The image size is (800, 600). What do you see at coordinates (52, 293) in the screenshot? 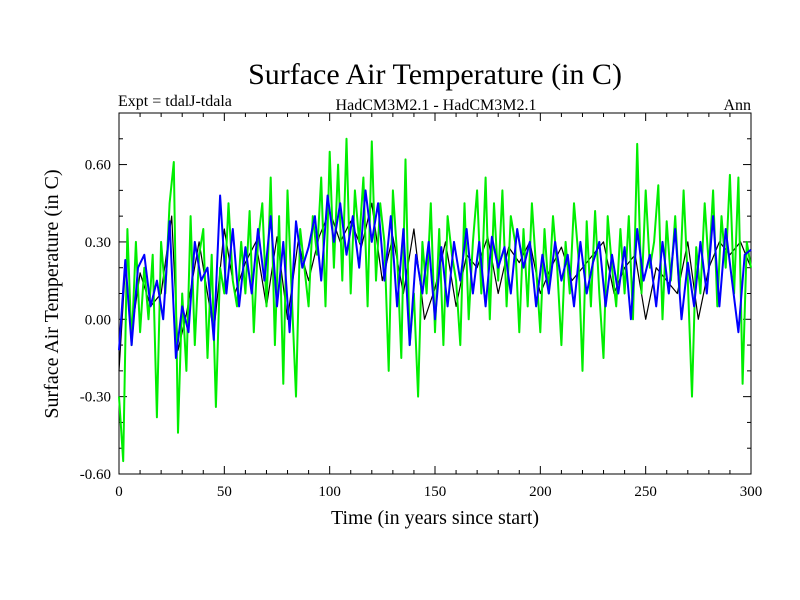
I see `y-axis-label: Surface Air Temperature (in C)` at bounding box center [52, 293].